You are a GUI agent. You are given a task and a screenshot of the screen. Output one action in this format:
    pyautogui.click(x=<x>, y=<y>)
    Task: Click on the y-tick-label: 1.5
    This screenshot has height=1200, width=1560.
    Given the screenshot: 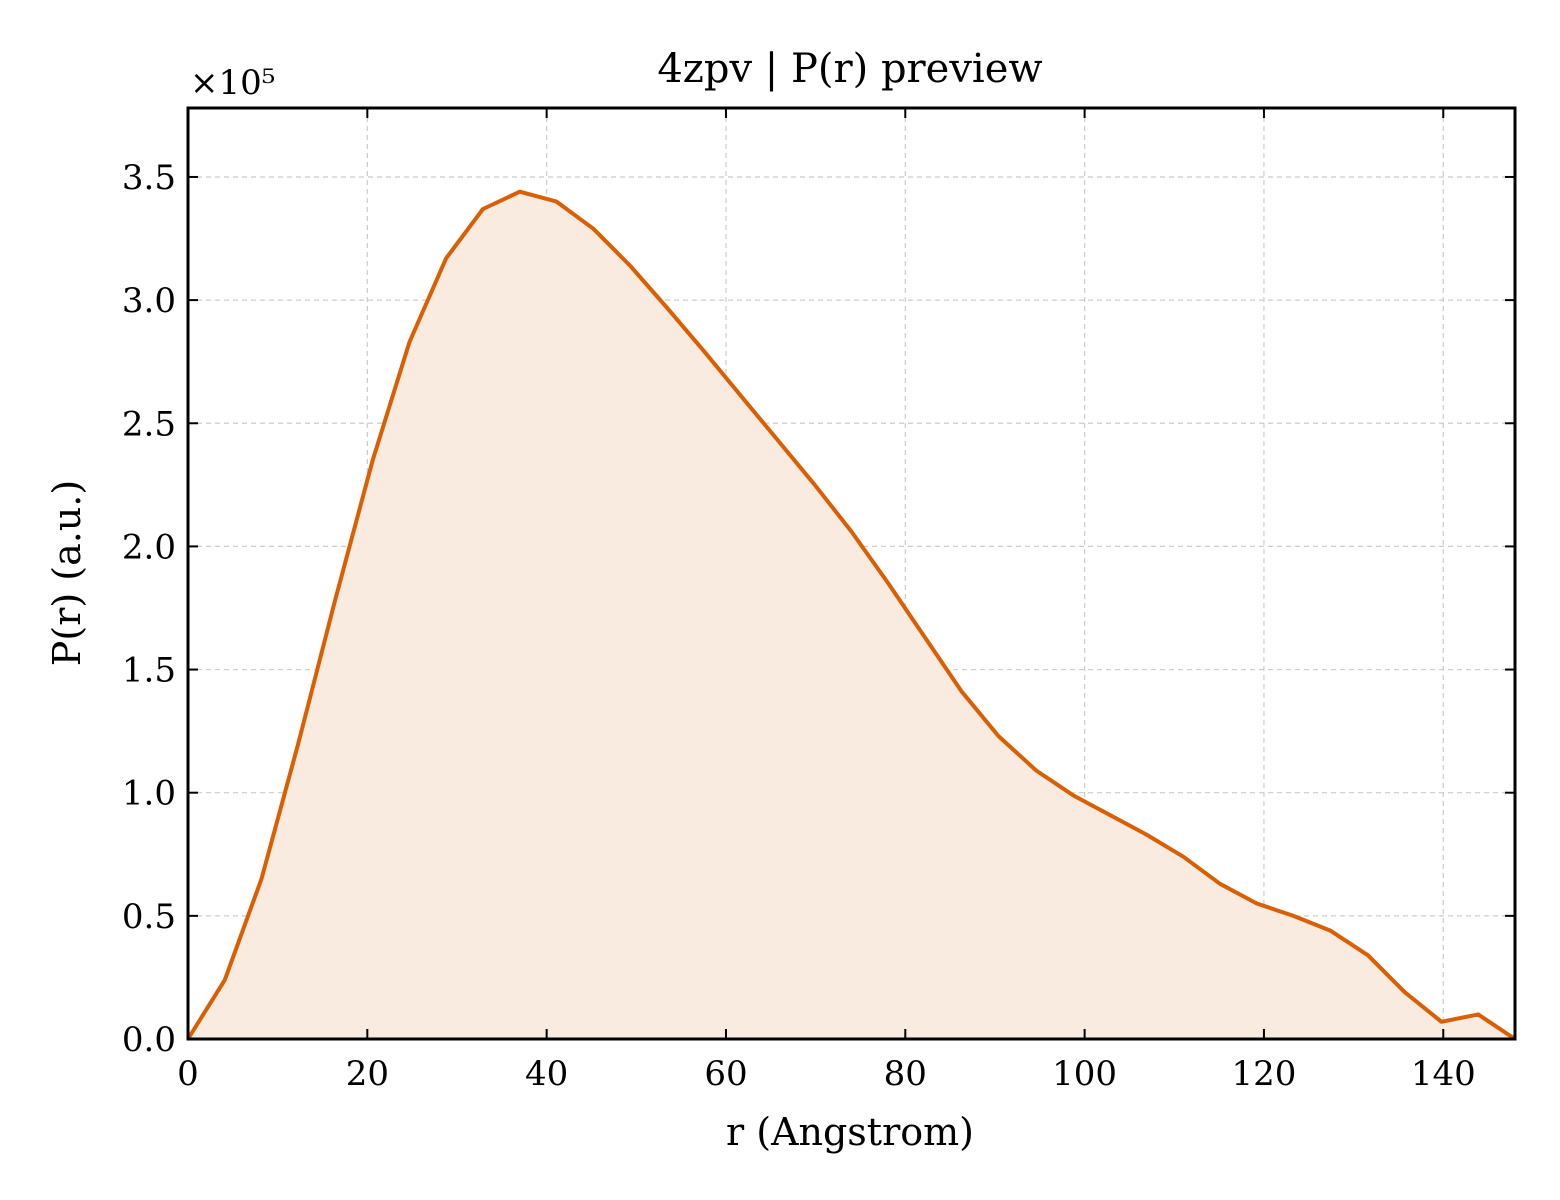 What is the action you would take?
    pyautogui.click(x=149, y=671)
    